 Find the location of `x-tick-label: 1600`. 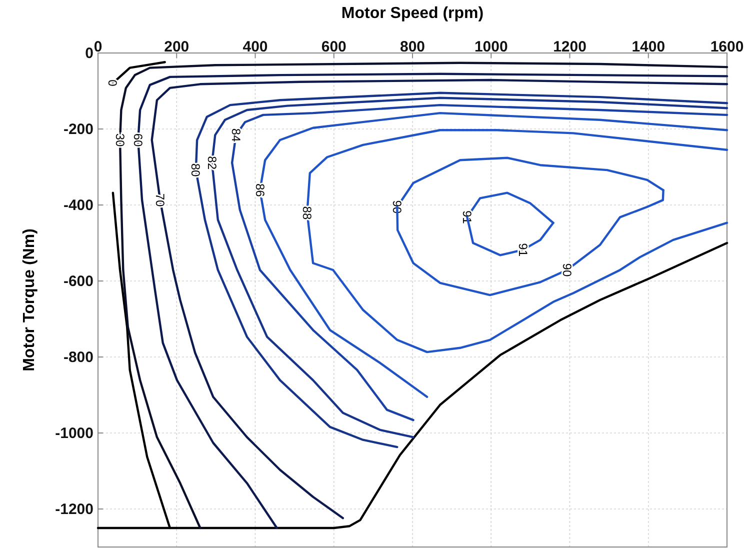

x-tick-label: 1600 is located at coordinates (727, 47).